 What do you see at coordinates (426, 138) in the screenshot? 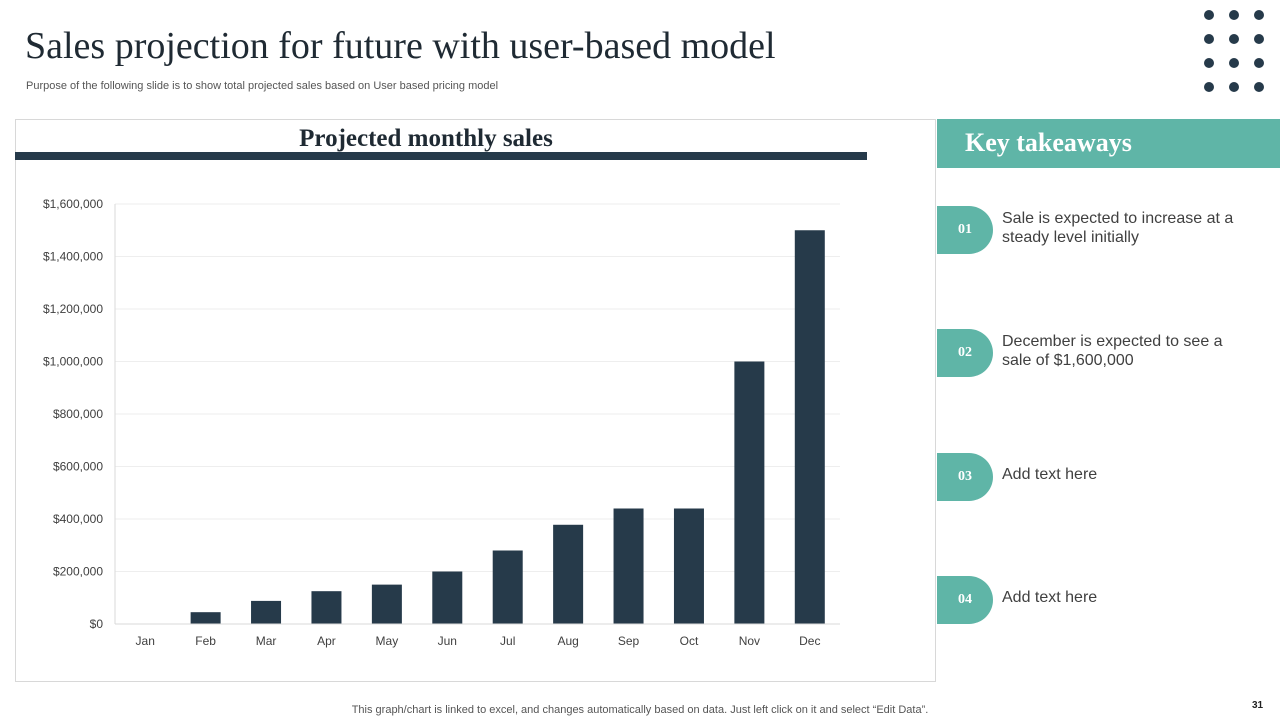
I see `chart-title: Projected monthly sales` at bounding box center [426, 138].